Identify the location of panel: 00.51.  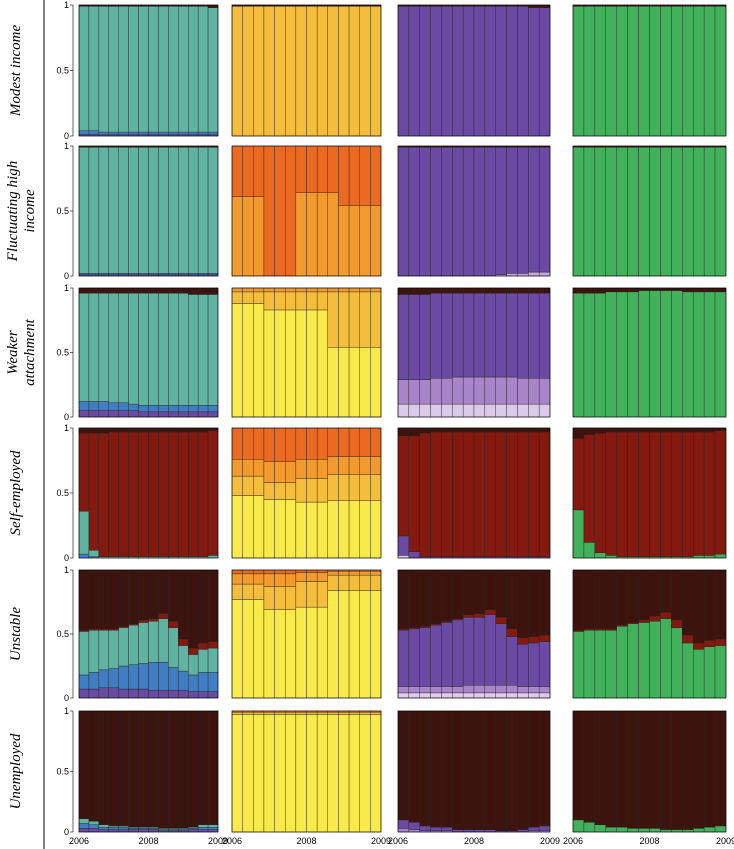
(137, 634).